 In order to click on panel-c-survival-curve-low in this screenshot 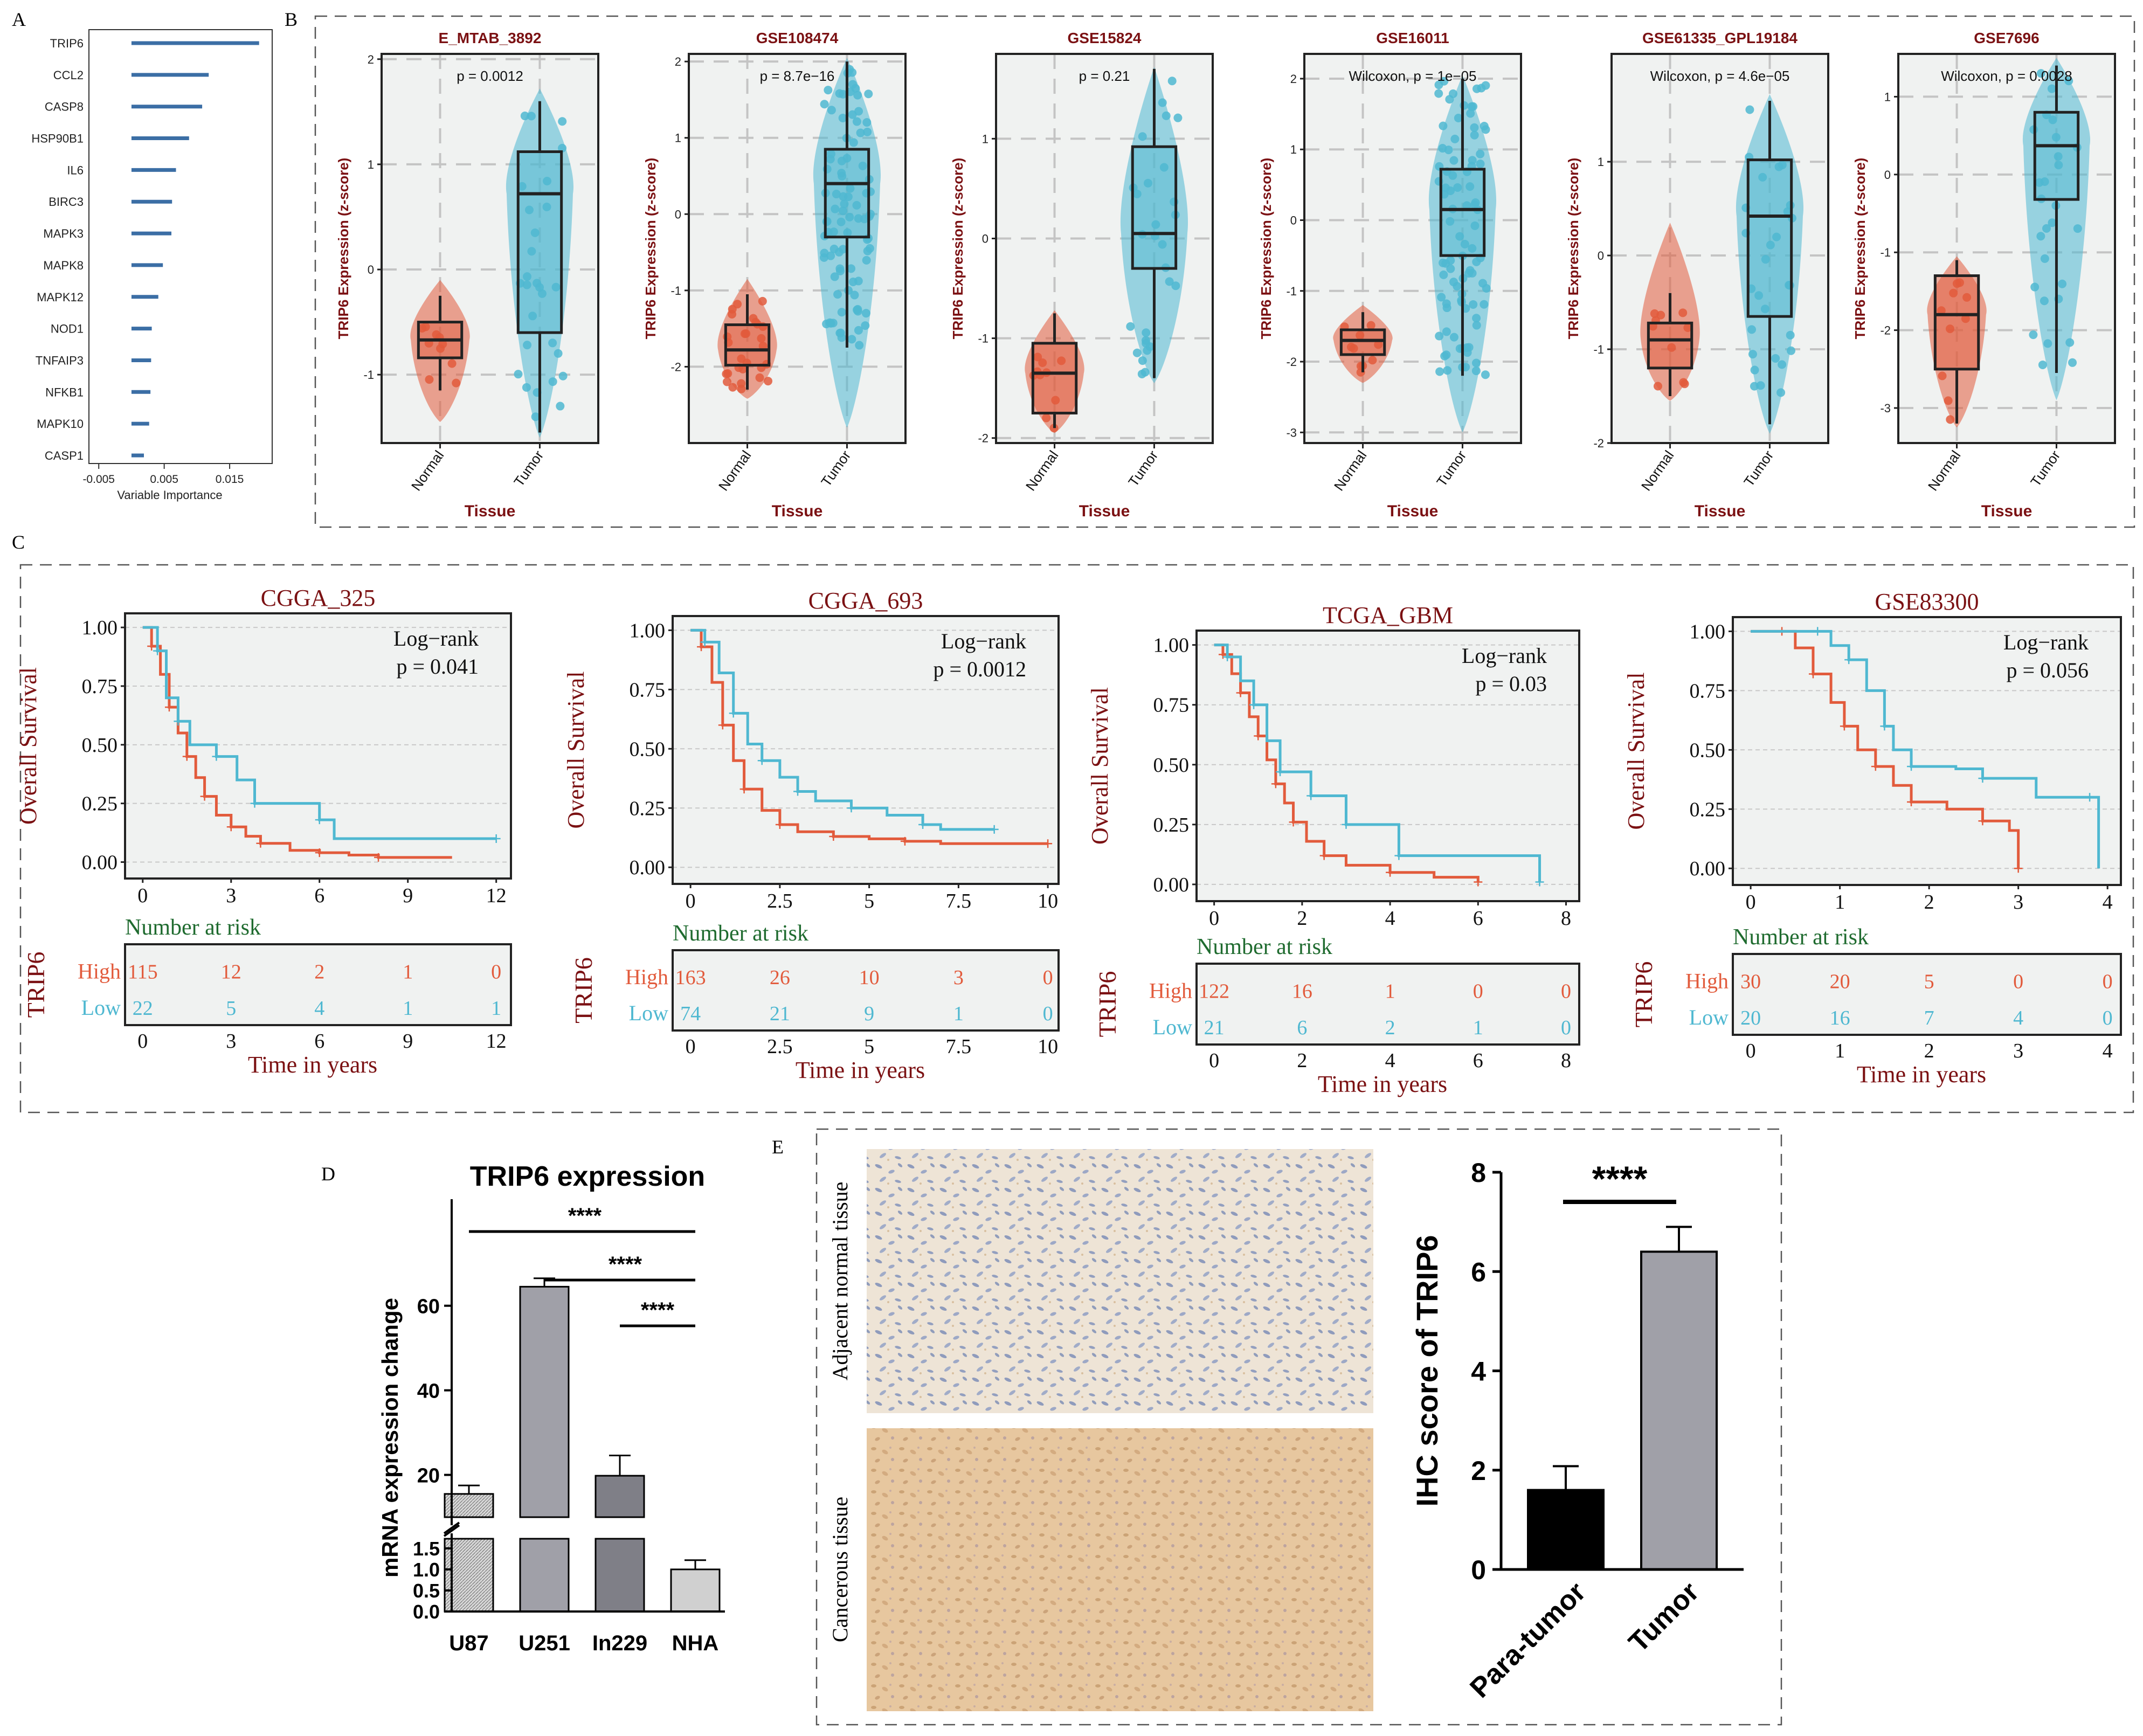, I will do `click(1377, 763)`.